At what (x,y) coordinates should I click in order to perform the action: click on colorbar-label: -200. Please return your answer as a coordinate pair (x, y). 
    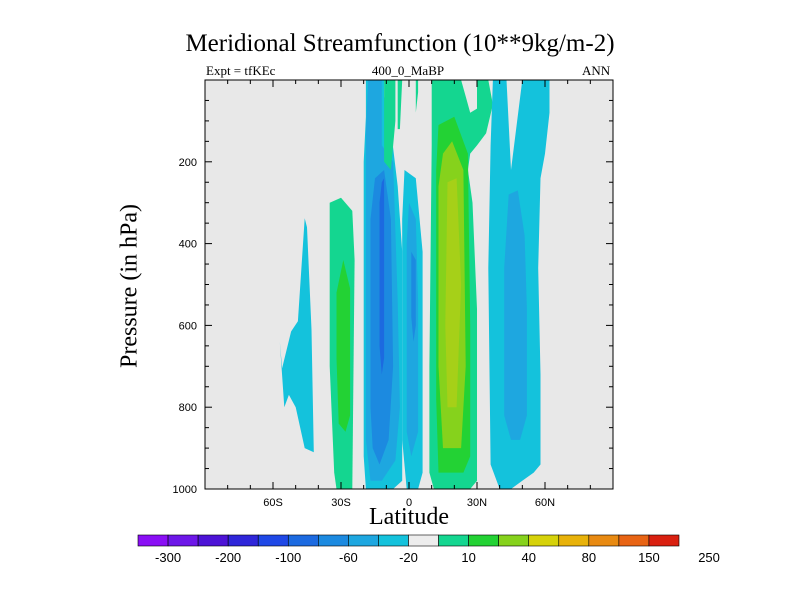
    Looking at the image, I should click on (228, 557).